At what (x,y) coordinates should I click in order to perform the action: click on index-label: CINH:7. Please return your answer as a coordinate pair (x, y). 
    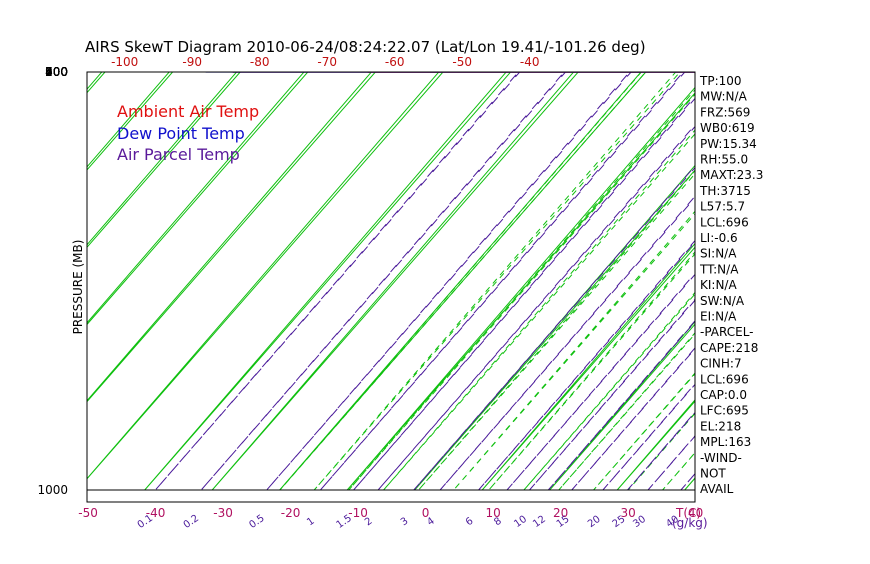
    Looking at the image, I should click on (721, 364).